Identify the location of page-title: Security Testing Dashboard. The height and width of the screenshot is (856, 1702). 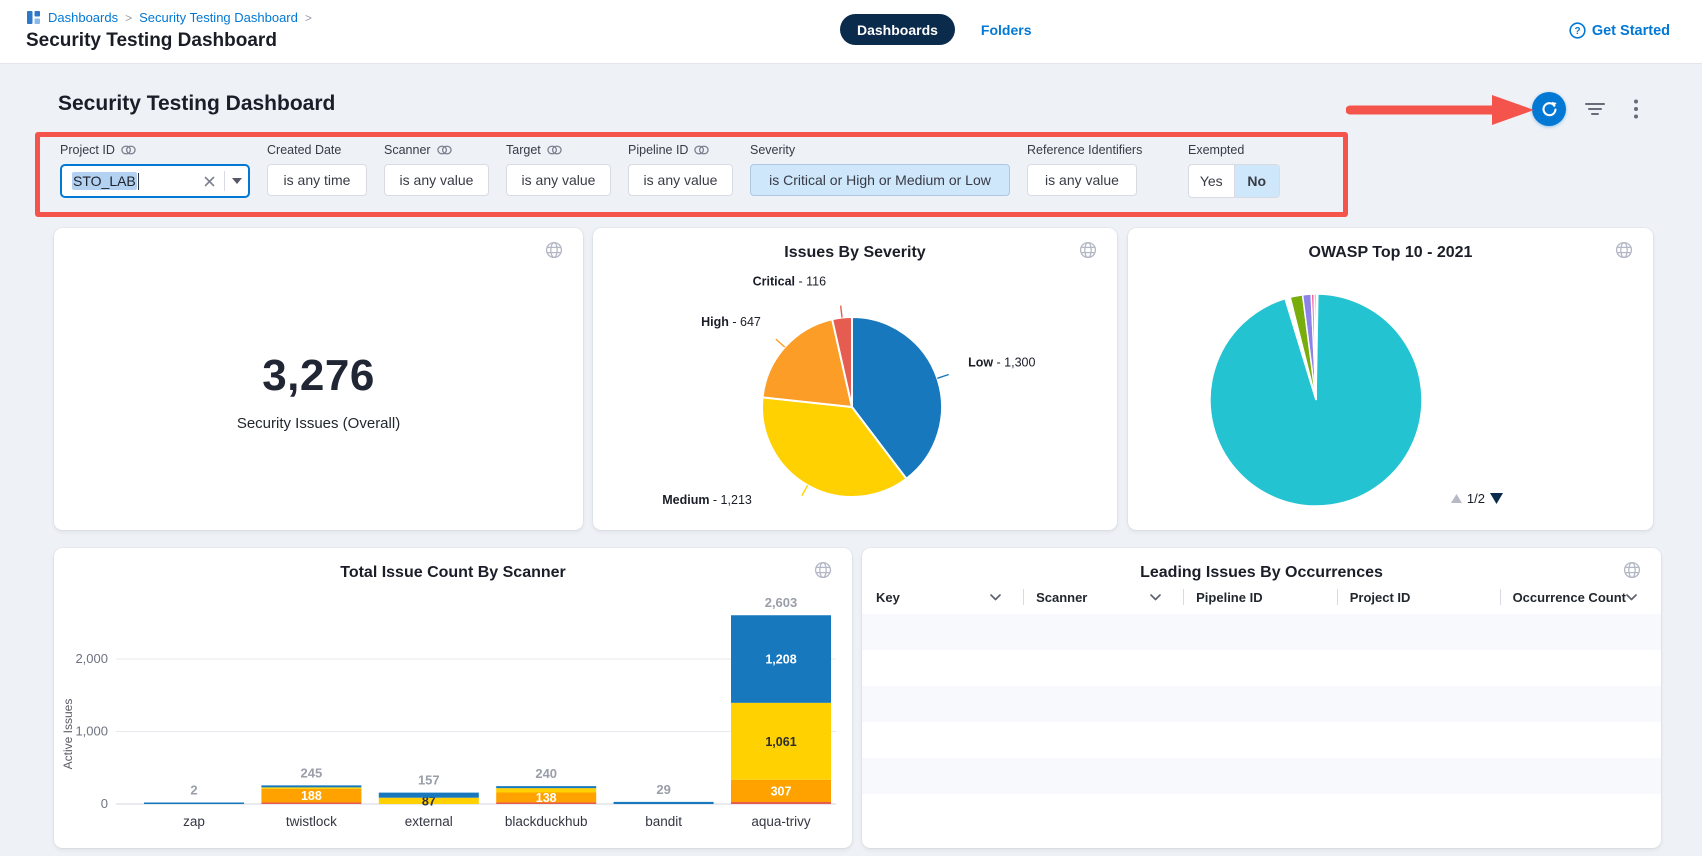
(151, 40).